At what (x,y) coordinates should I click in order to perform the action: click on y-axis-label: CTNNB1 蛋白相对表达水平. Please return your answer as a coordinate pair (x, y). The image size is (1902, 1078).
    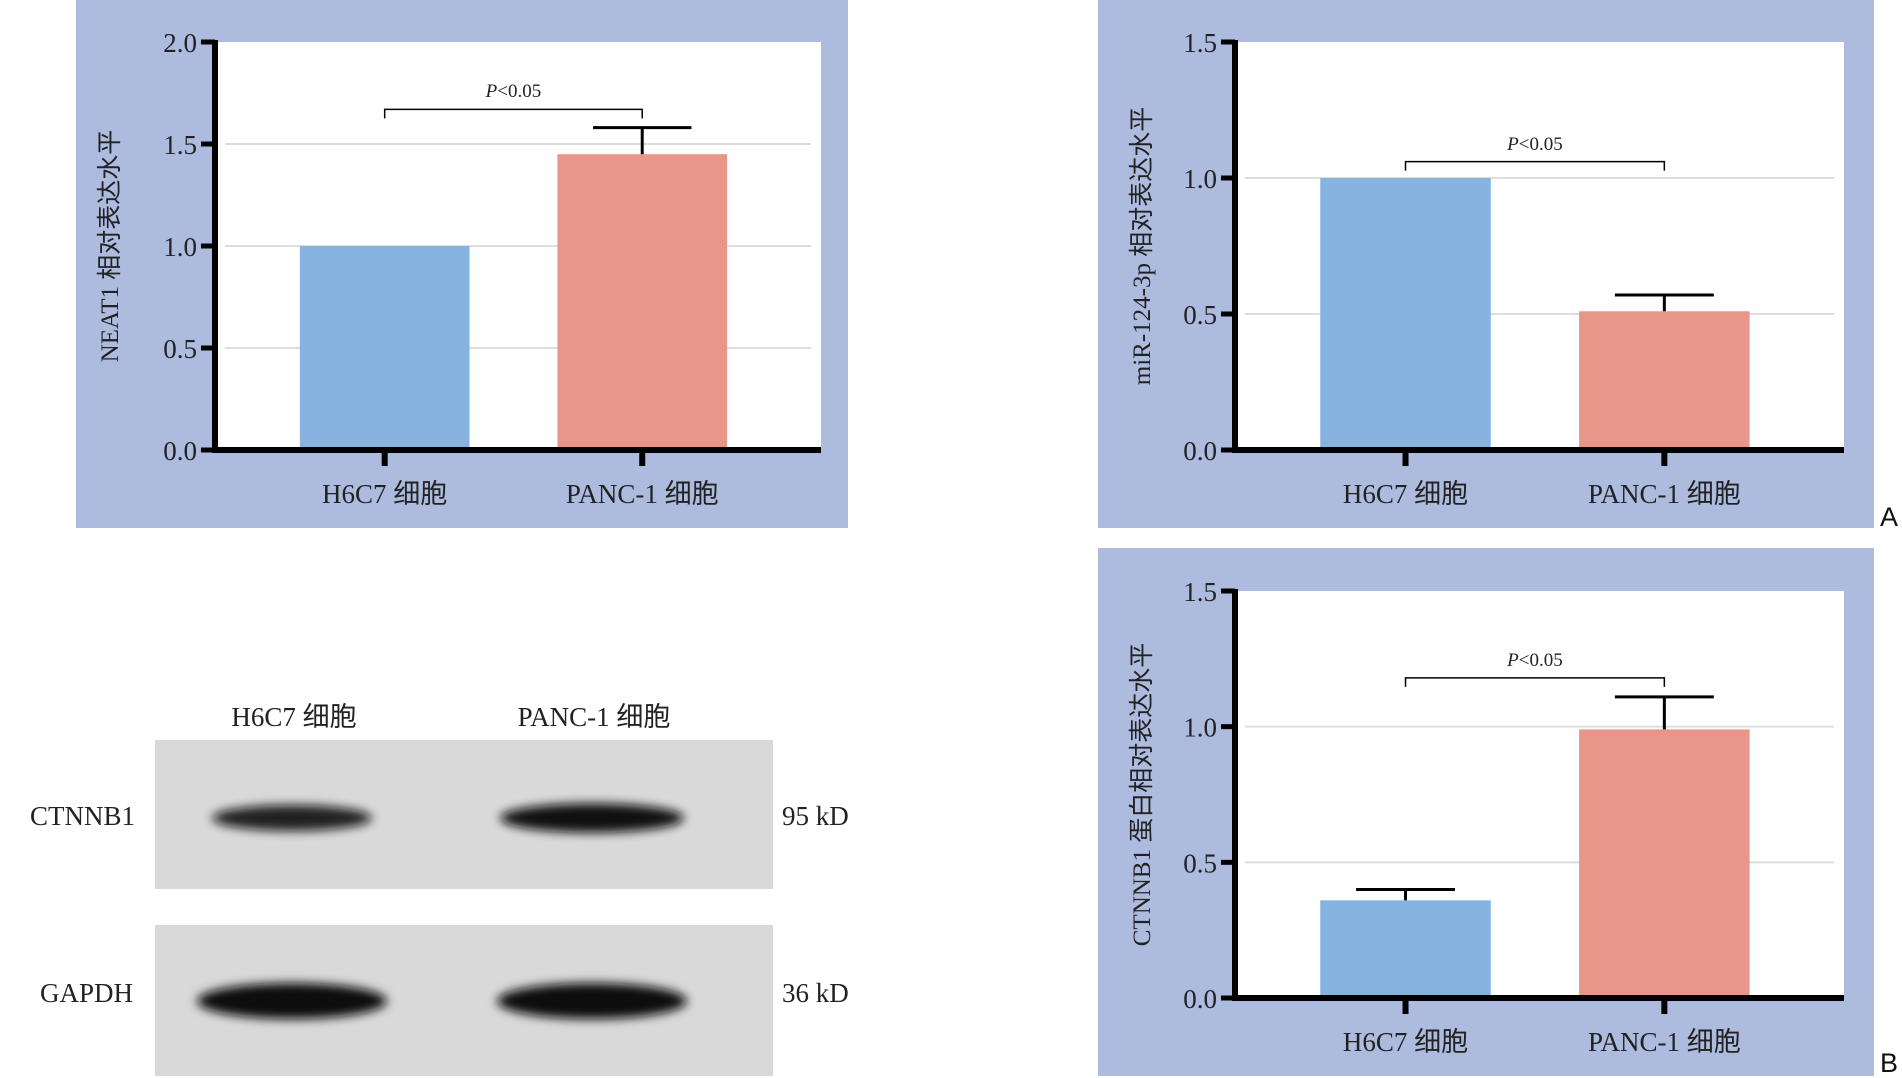
    Looking at the image, I should click on (1142, 794).